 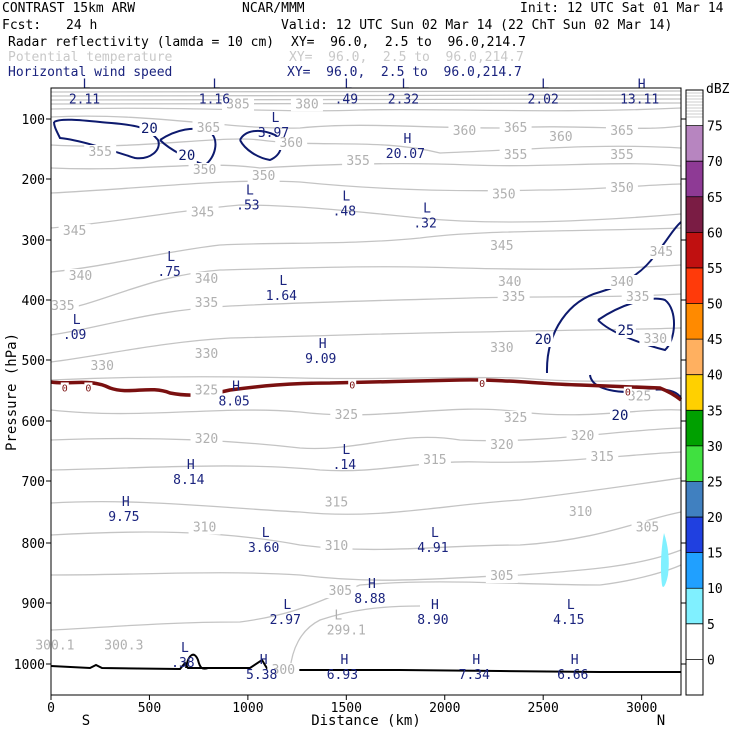 What do you see at coordinates (336, 546) in the screenshot?
I see `theta-contour-label: 310` at bounding box center [336, 546].